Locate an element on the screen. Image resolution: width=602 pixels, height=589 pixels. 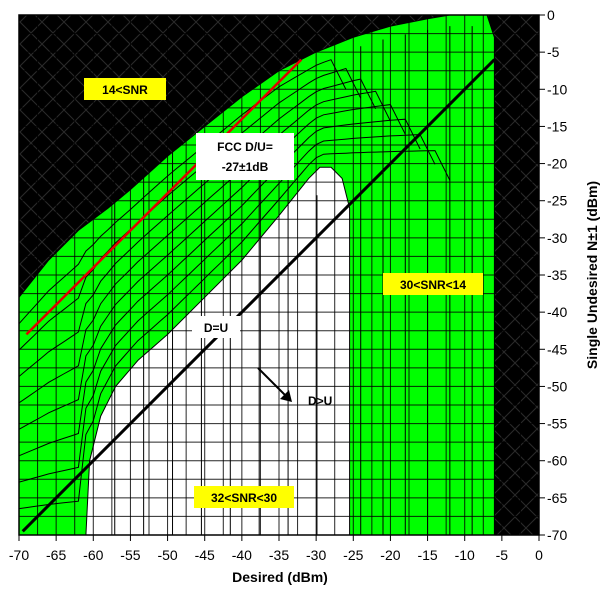
label-snr-white: 32<SNR<30 is located at coordinates (244, 497).